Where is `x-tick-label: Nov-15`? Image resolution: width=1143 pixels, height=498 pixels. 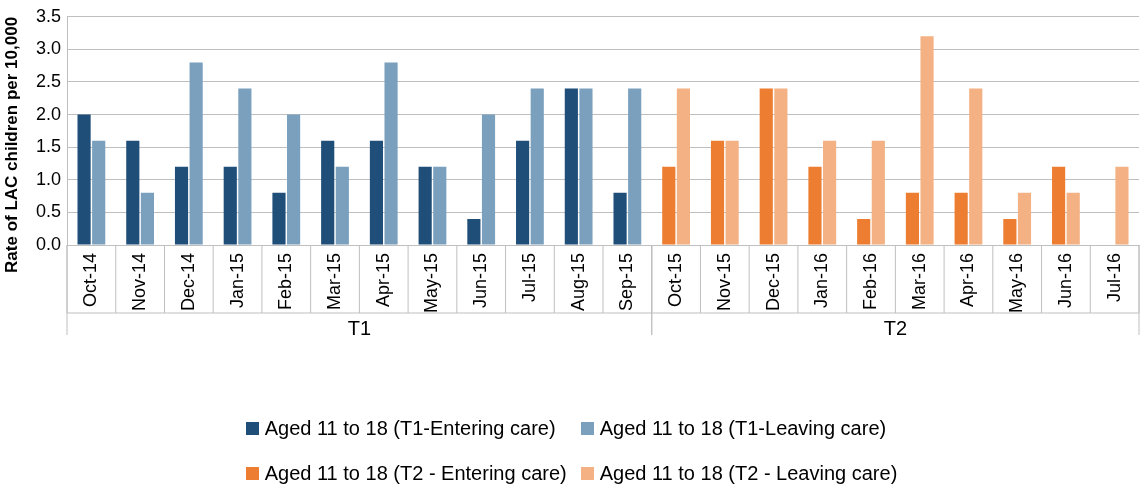 x-tick-label: Nov-15 is located at coordinates (723, 282).